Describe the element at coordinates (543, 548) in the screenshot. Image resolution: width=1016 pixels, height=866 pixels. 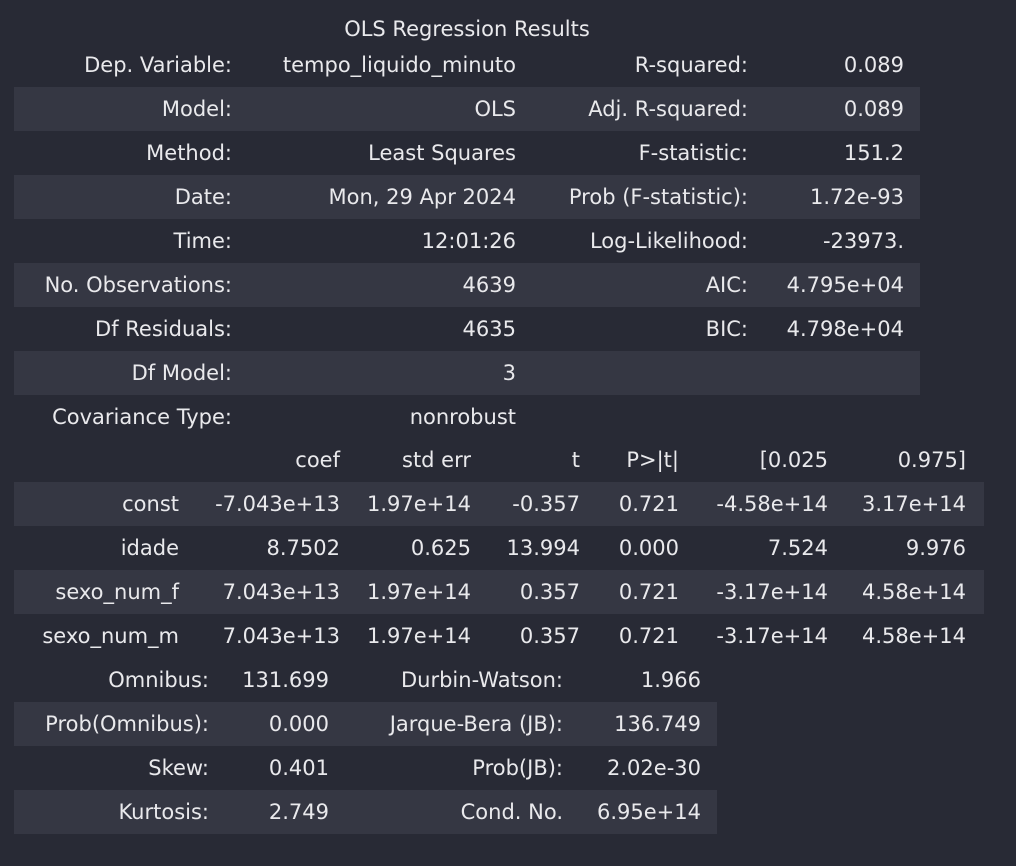
I see `cell-value: 13.994` at that location.